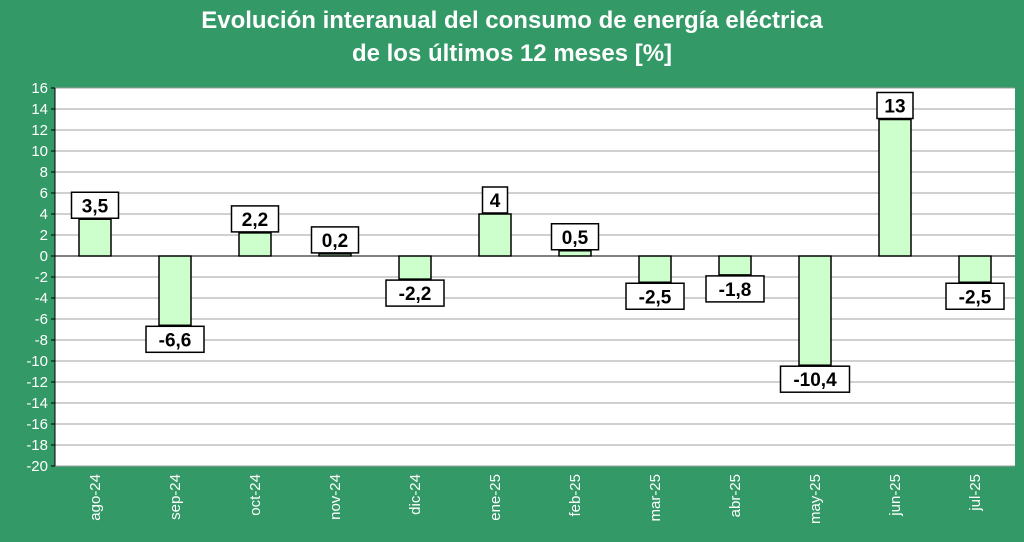 The width and height of the screenshot is (1024, 542). I want to click on data-label-text: -1,8, so click(735, 290).